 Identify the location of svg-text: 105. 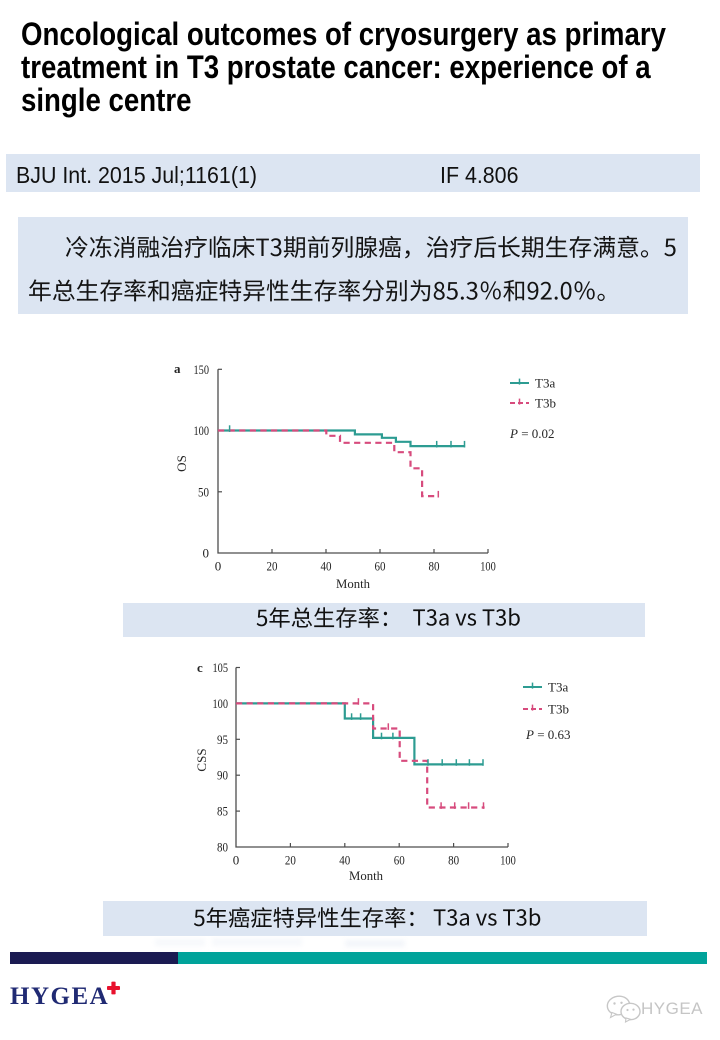
(221, 667).